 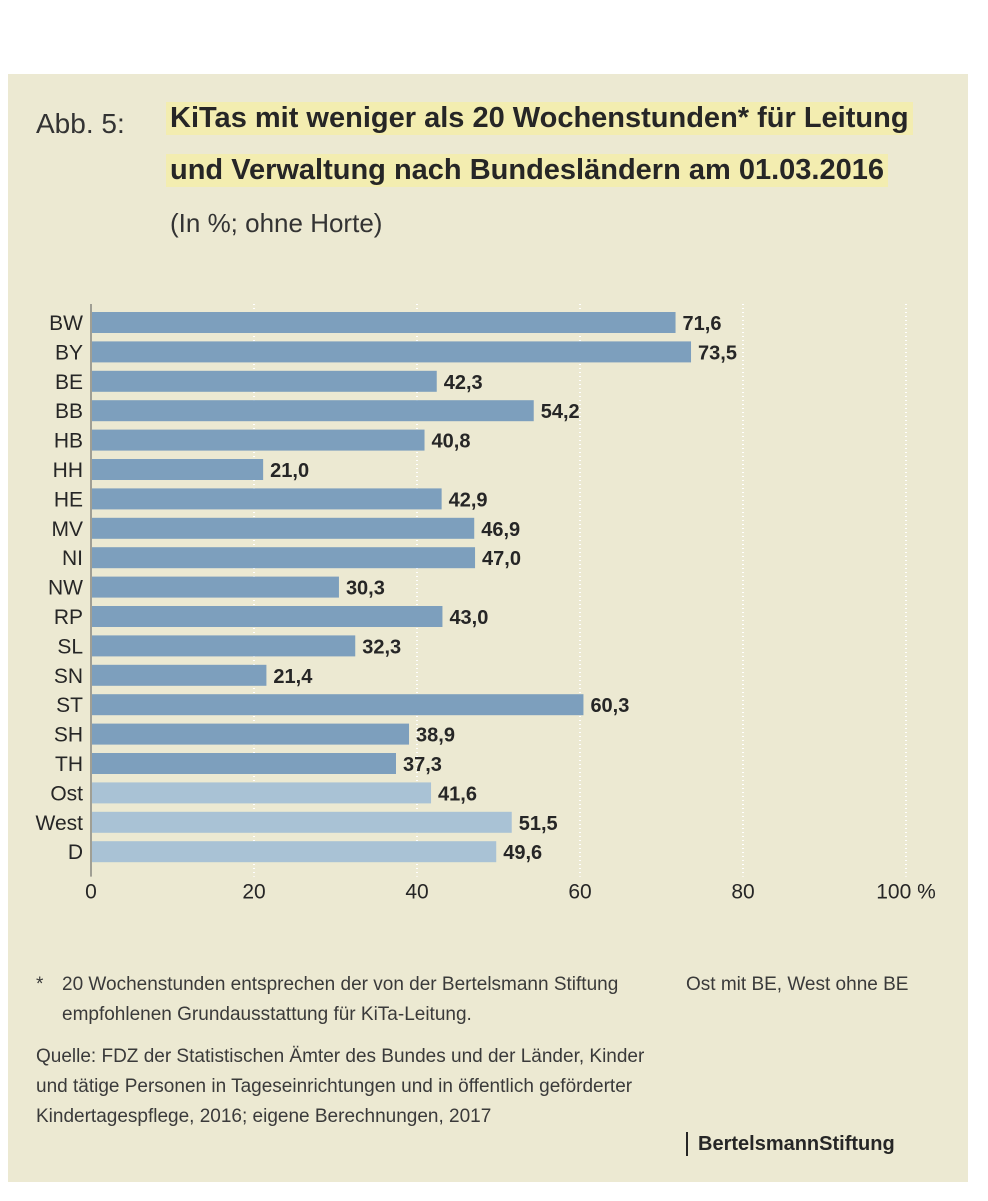 I want to click on value-label: 42,9, so click(x=468, y=500).